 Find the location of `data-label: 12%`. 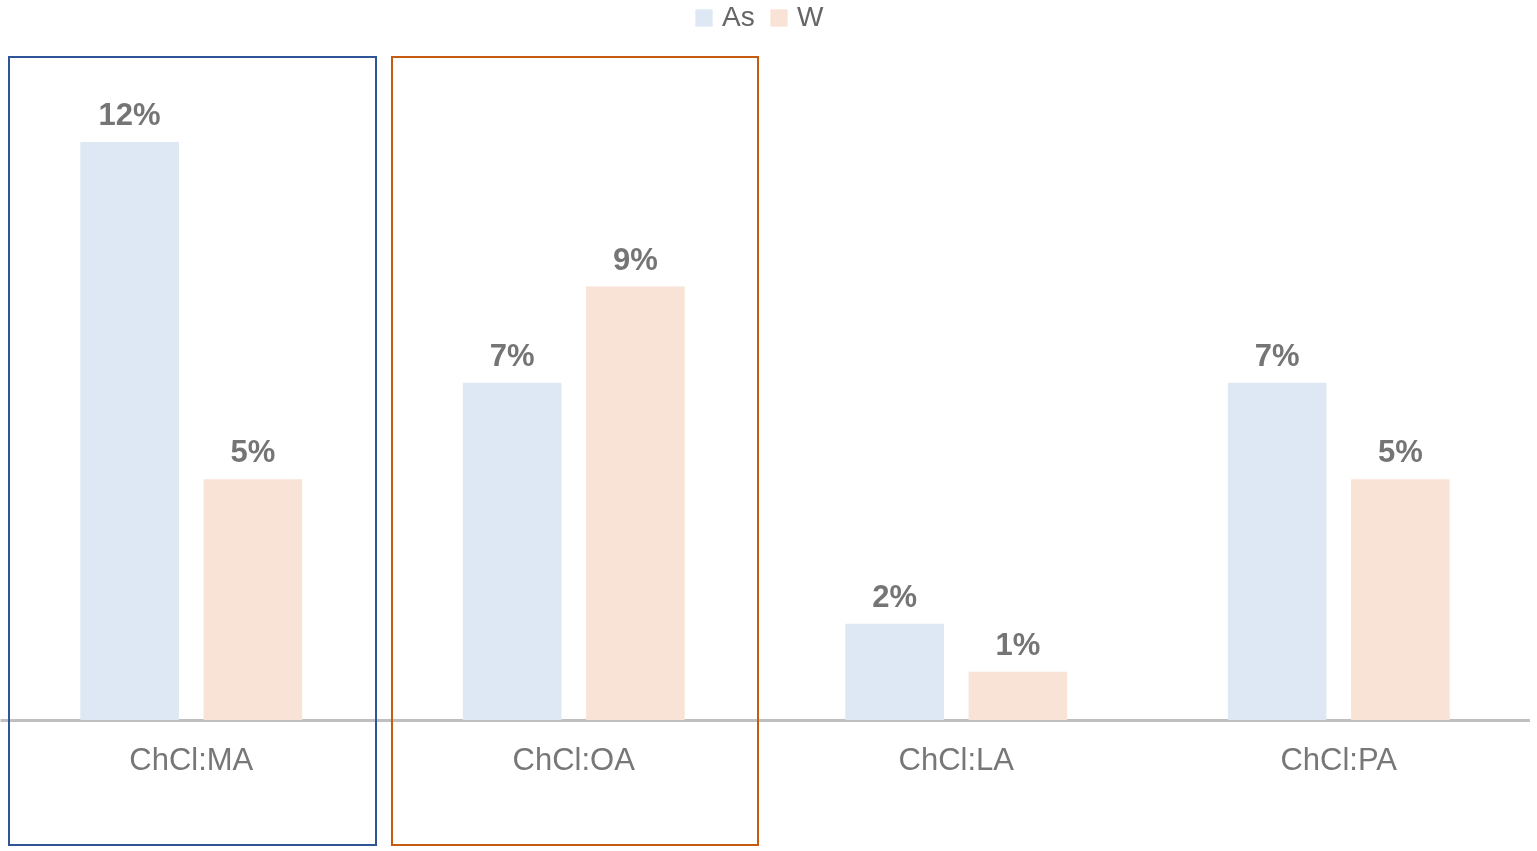

data-label: 12% is located at coordinates (129, 114).